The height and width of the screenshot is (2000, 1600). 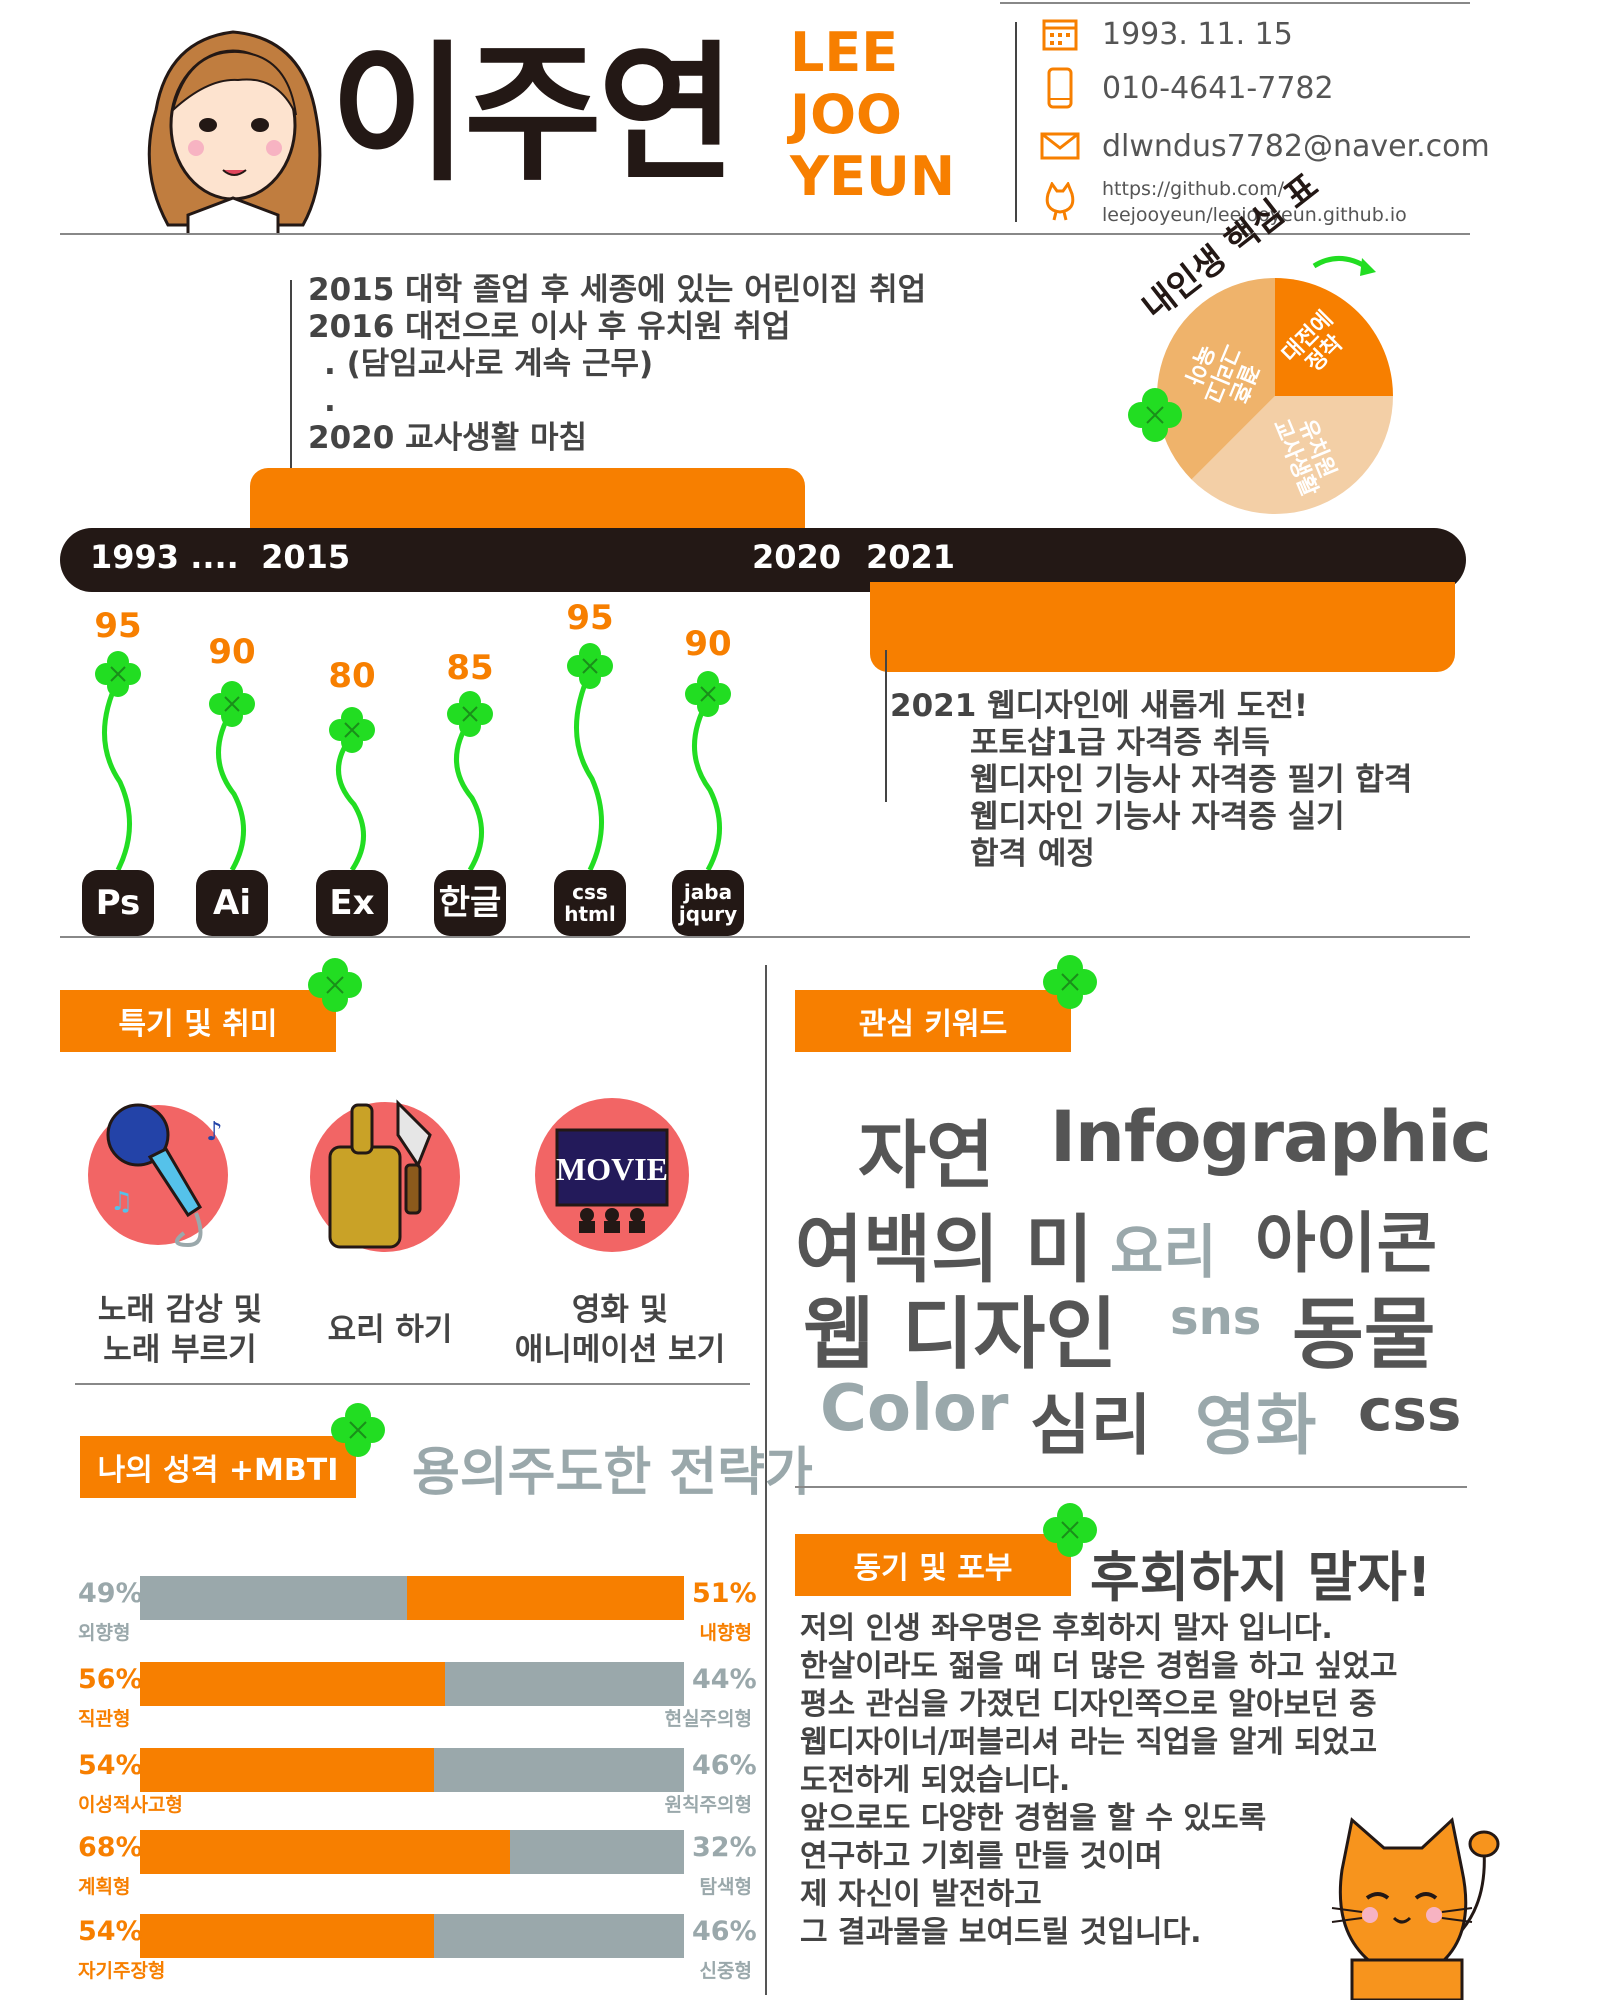 What do you see at coordinates (1163, 1252) in the screenshot?
I see `keyword-cooking: 요리` at bounding box center [1163, 1252].